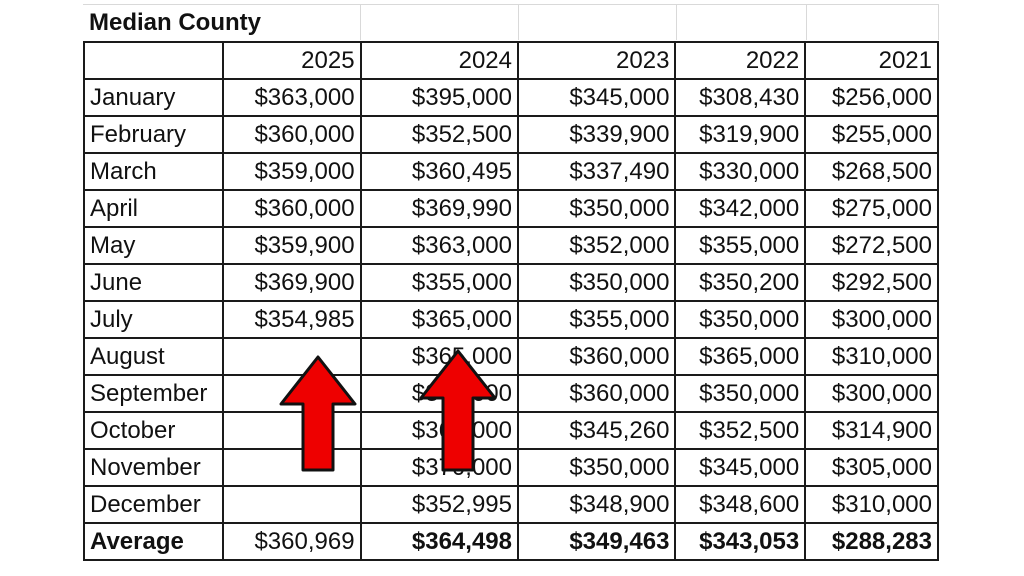 This screenshot has width=1024, height=576. What do you see at coordinates (596, 504) in the screenshot?
I see `price-cell: $348,900` at bounding box center [596, 504].